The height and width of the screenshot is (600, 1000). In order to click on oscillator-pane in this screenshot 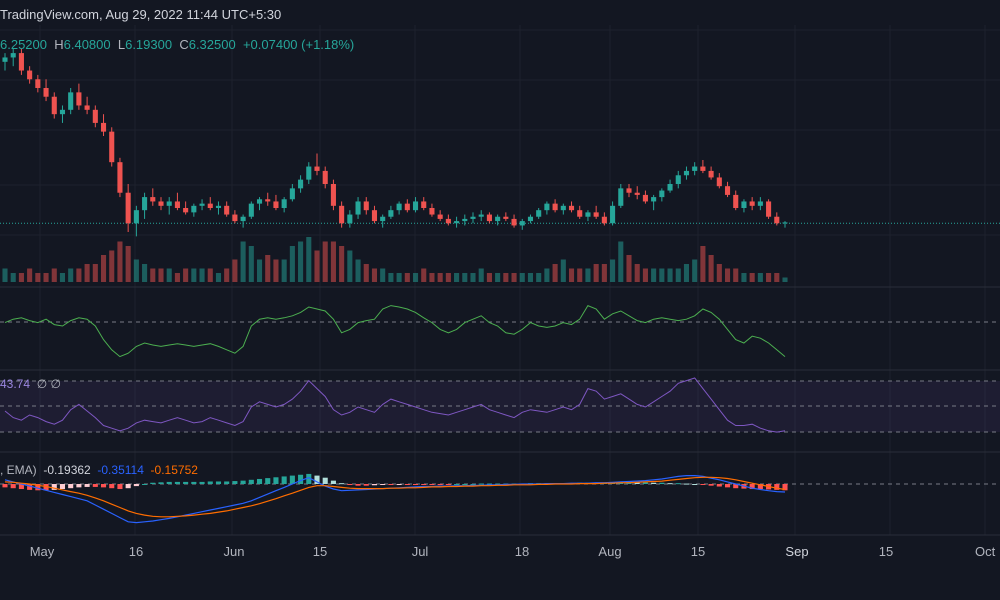, I will do `click(500, 331)`.